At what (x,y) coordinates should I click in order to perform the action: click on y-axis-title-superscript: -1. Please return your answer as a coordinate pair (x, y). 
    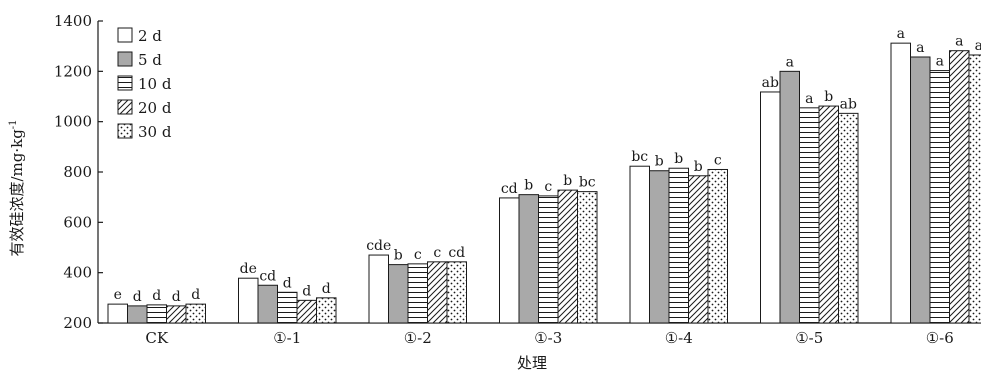
    Looking at the image, I should click on (13, 124).